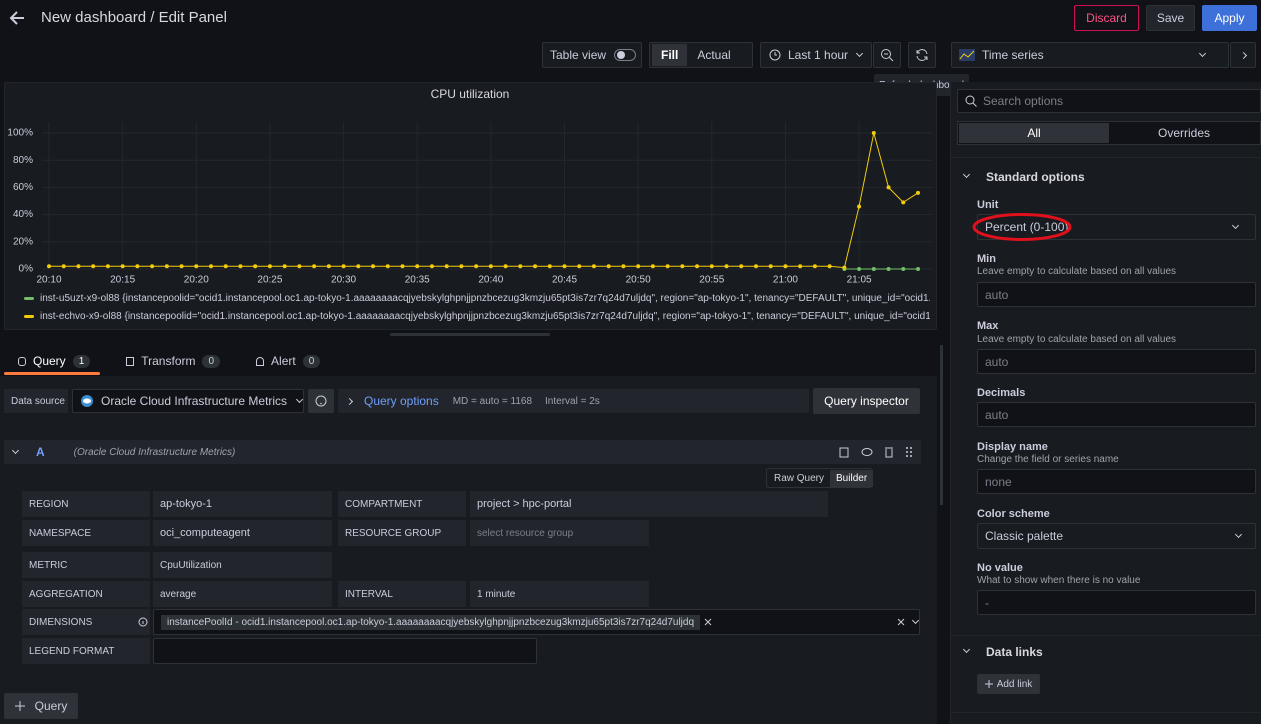 This screenshot has width=1261, height=724. I want to click on clock-icon, so click(775, 55).